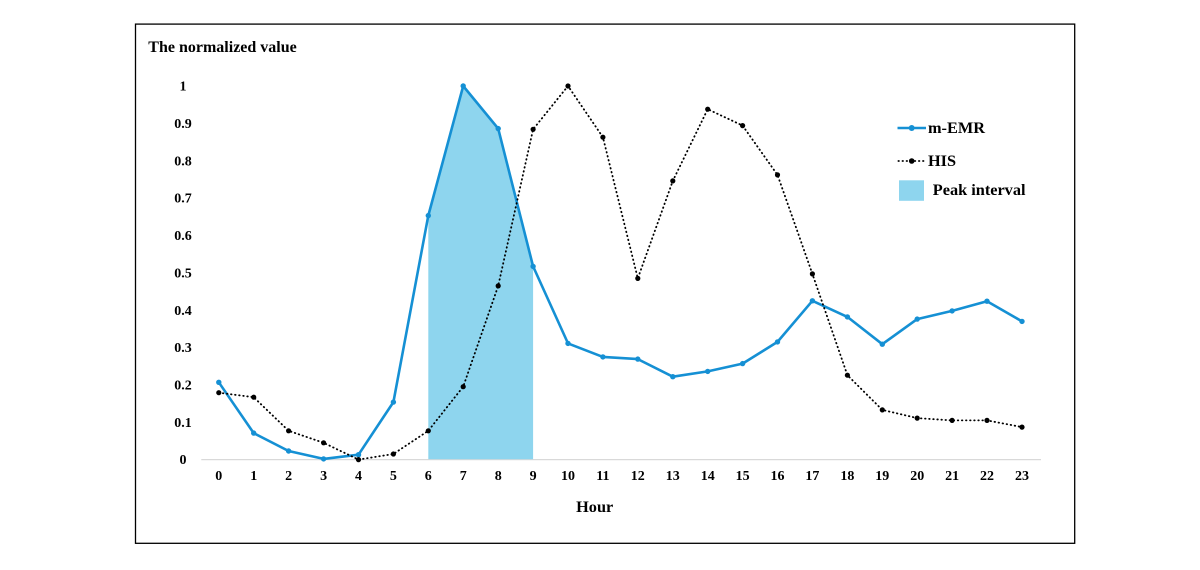 The image size is (1200, 570). Describe the element at coordinates (602, 476) in the screenshot. I see `svg-text: 11` at that location.